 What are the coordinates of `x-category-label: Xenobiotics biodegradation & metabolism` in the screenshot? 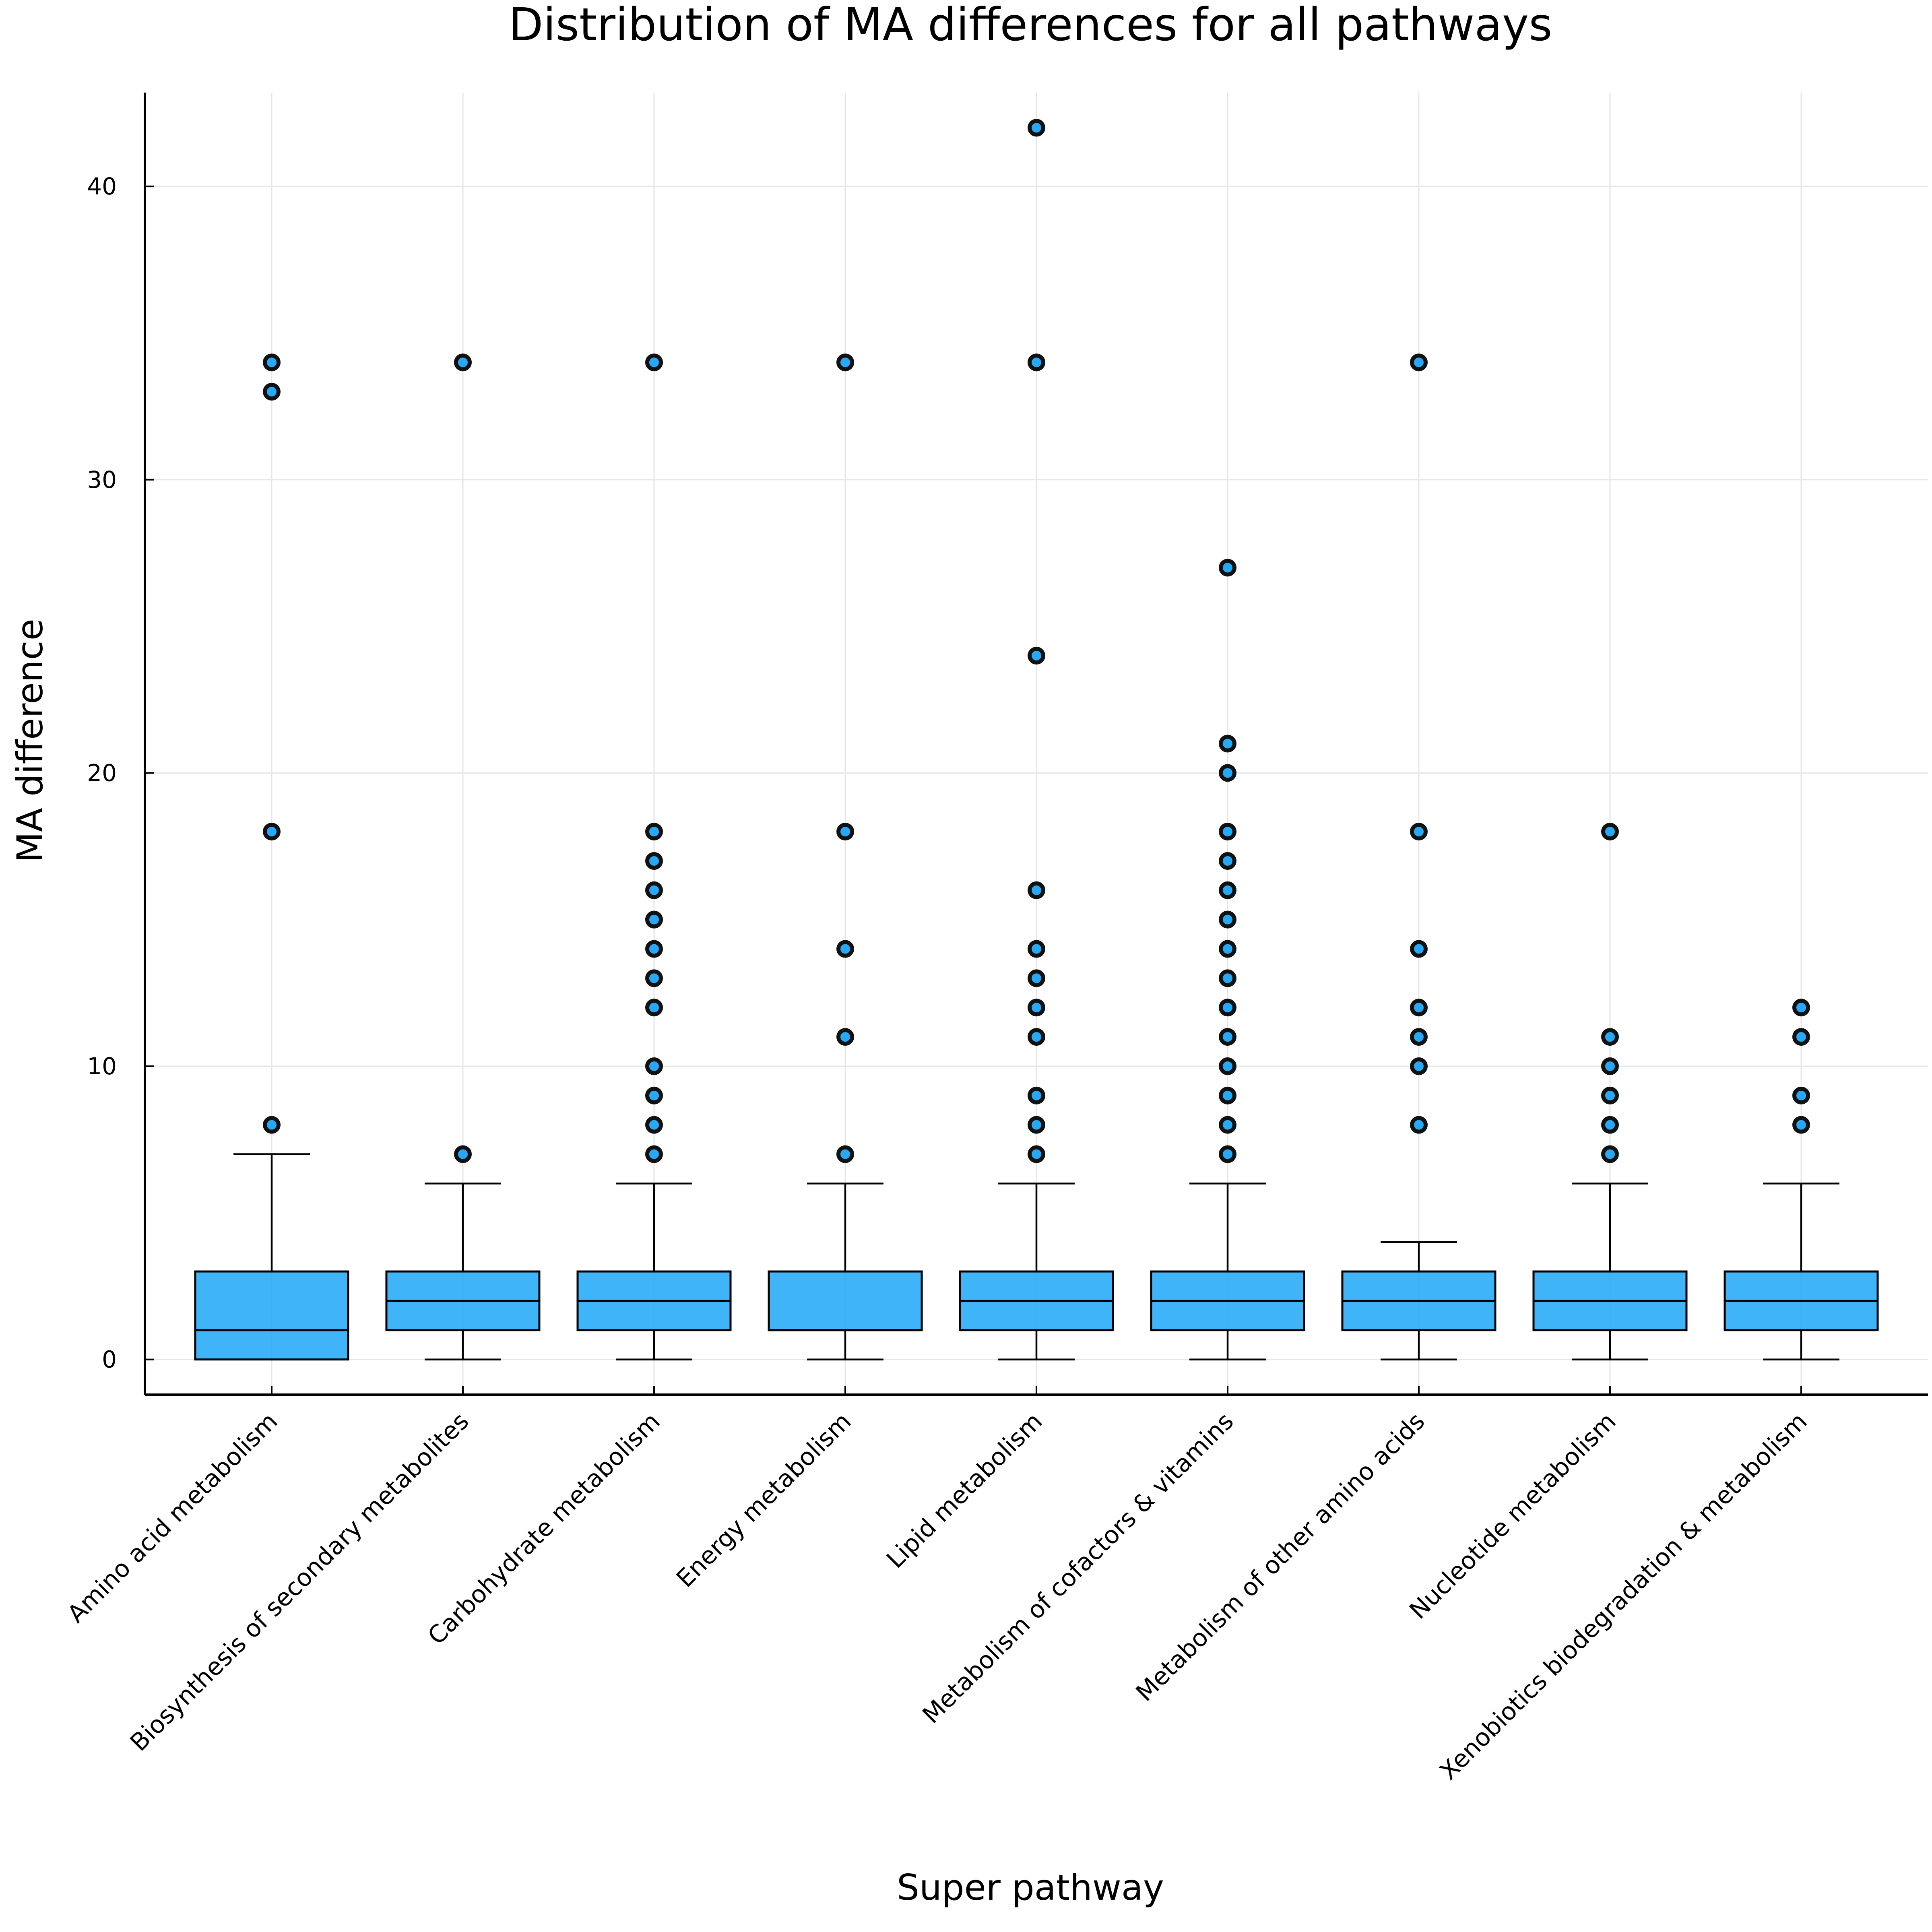 It's located at (1624, 1596).